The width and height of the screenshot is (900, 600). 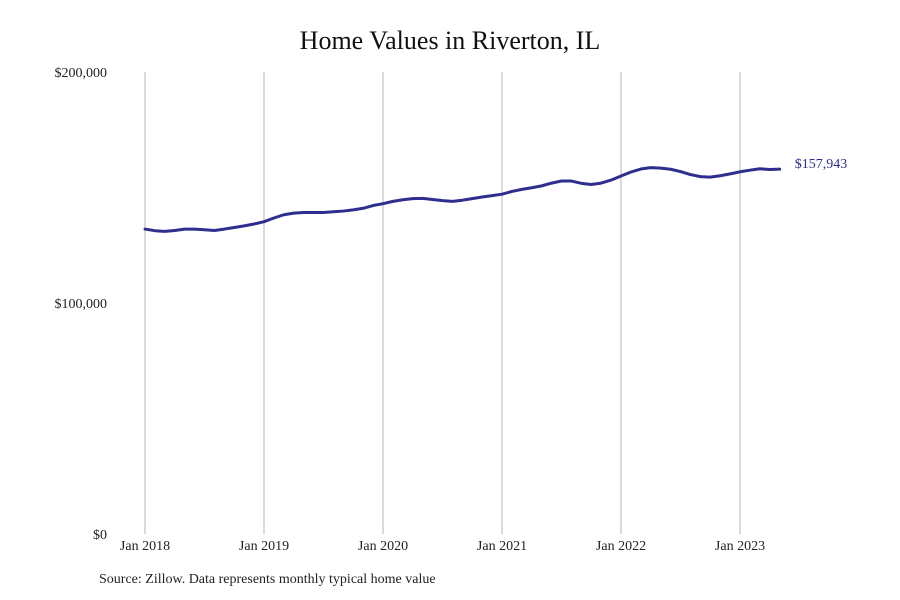 What do you see at coordinates (740, 546) in the screenshot?
I see `x-tick-label: Jan 2023` at bounding box center [740, 546].